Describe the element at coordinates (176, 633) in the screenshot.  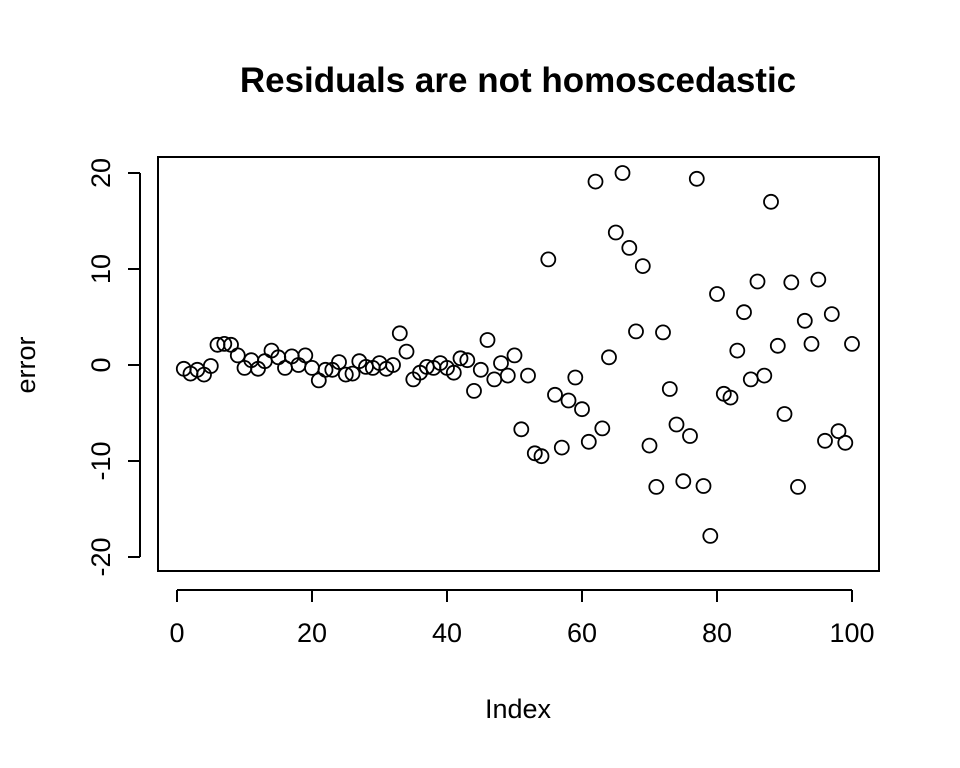
I see `x-tick-label: 0` at that location.